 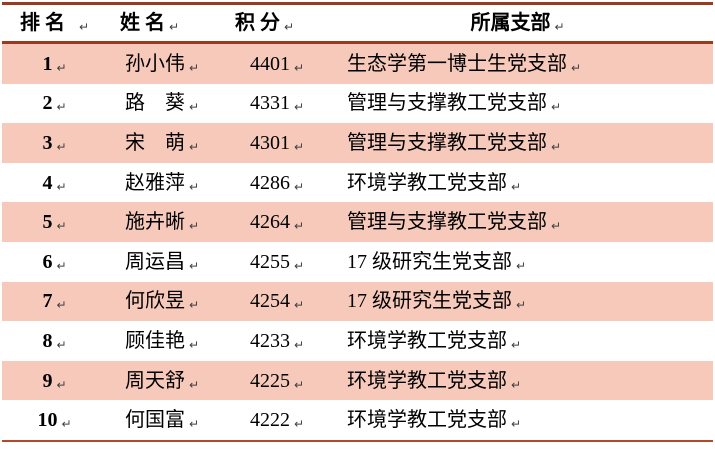 I want to click on cell-points: 4301 ↵, so click(x=274, y=143).